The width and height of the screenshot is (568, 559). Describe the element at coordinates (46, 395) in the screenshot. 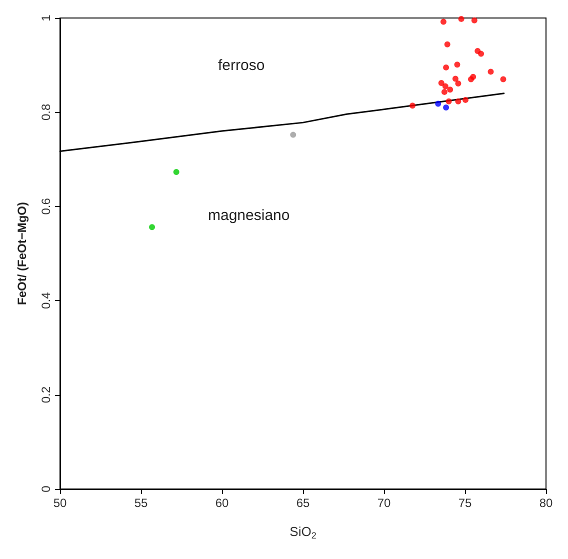

I see `y-tick-label: 0.2` at that location.